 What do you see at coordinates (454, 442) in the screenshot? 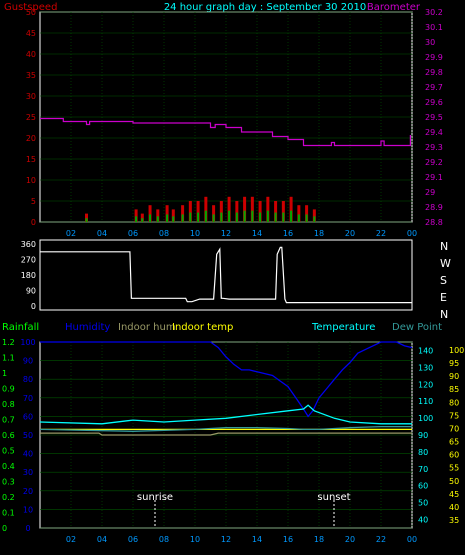
I see `dewpoint-tick-label: 65` at bounding box center [454, 442].